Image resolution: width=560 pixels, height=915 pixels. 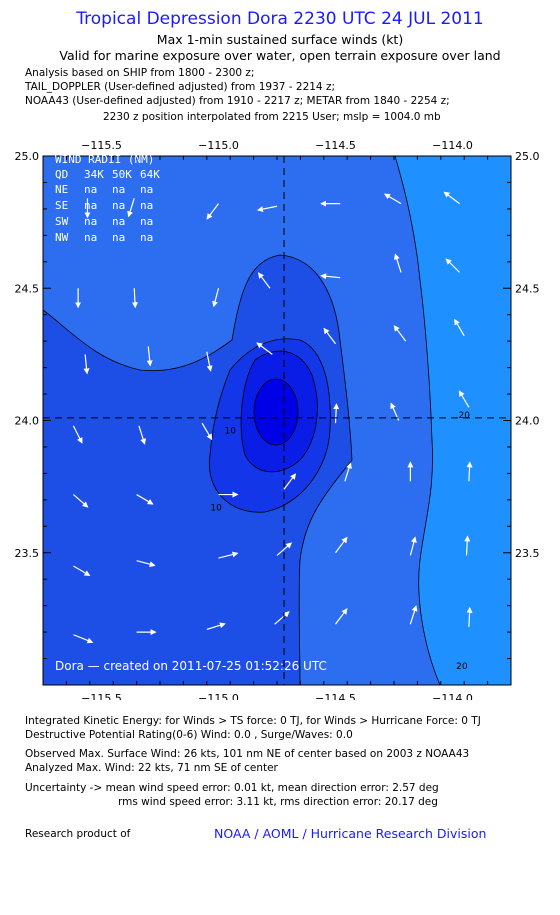 I want to click on y-tick-label-right: 25.0, so click(x=527, y=156).